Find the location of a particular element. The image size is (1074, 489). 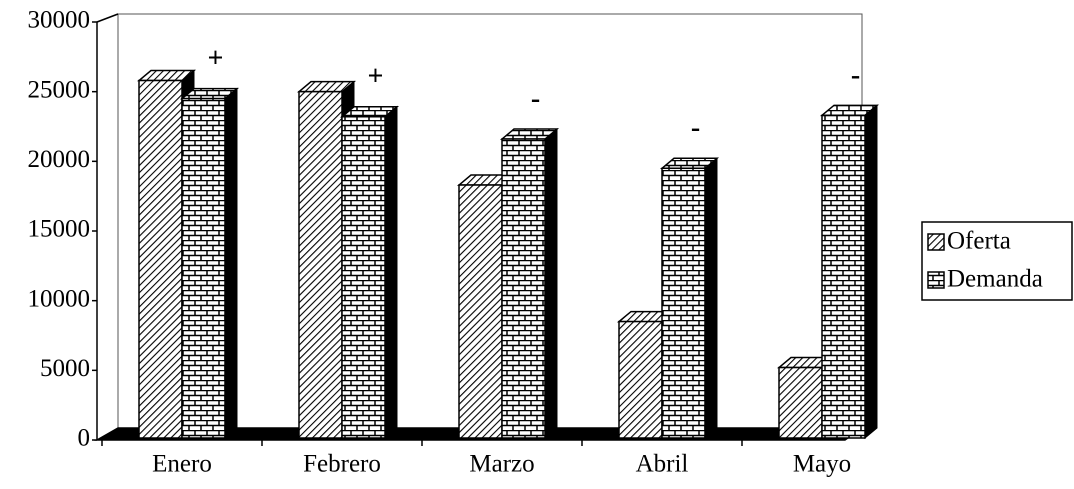

x-tick-label: Mayo is located at coordinates (822, 464).